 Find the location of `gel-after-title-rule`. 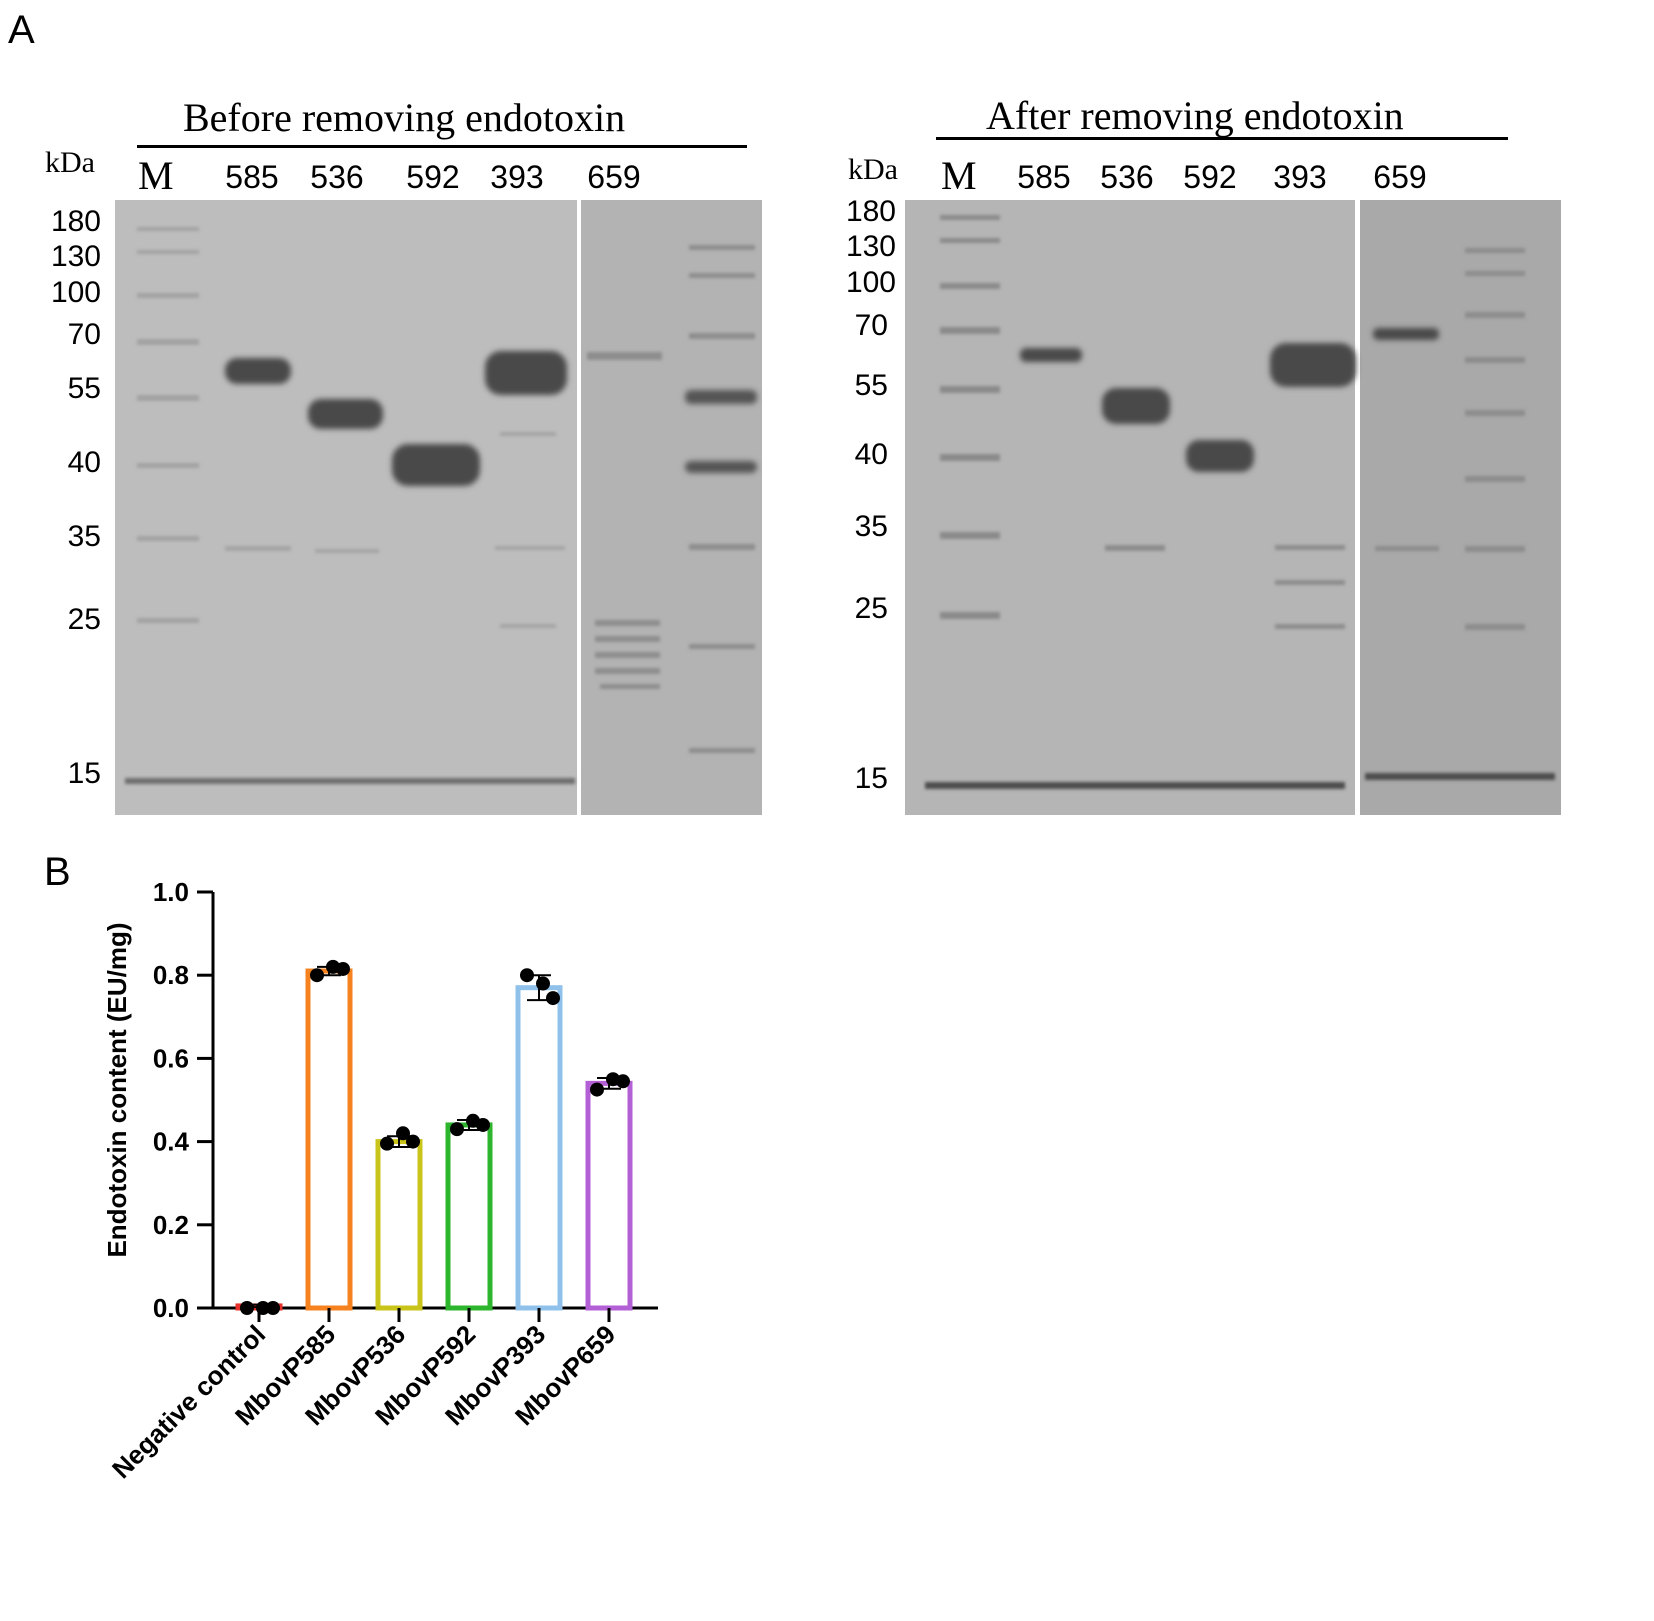

gel-after-title-rule is located at coordinates (1222, 138).